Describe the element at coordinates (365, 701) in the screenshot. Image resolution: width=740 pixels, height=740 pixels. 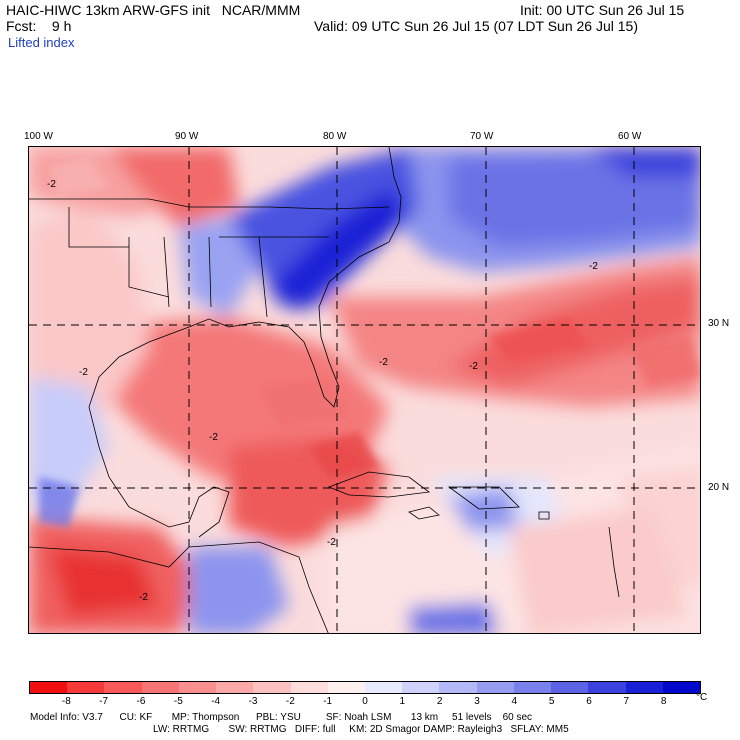
I see `colorbar-tick-label: 0` at that location.